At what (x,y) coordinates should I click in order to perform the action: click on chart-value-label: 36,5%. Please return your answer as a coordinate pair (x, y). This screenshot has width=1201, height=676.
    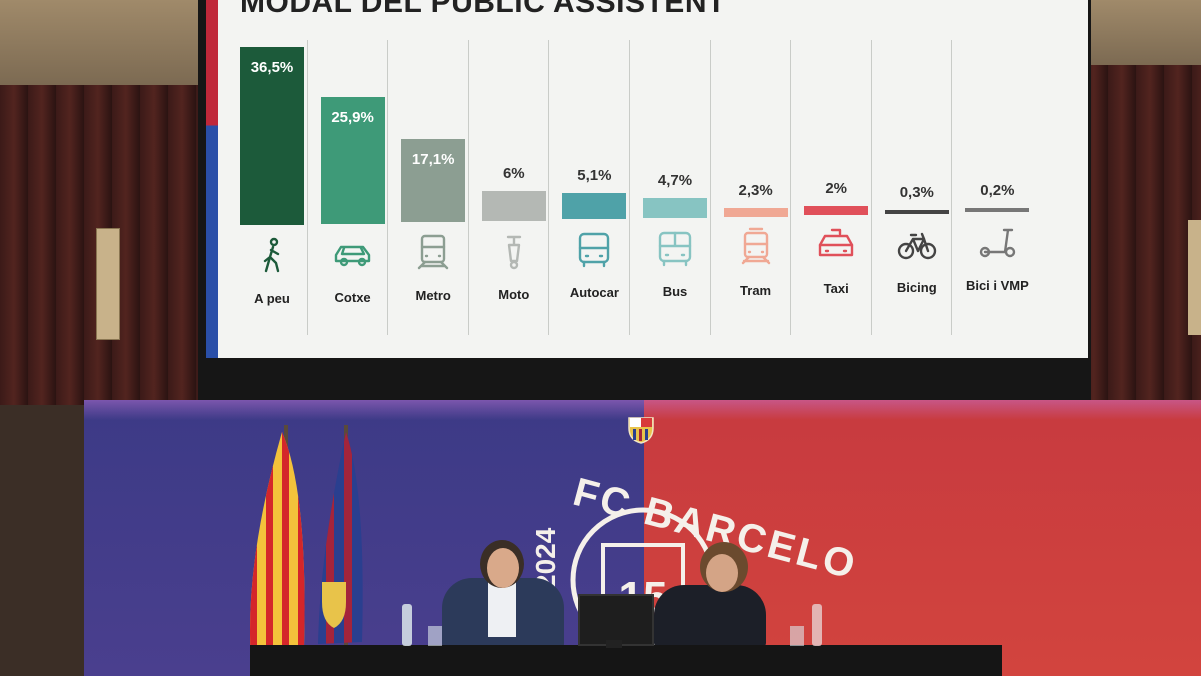
    Looking at the image, I should click on (272, 67).